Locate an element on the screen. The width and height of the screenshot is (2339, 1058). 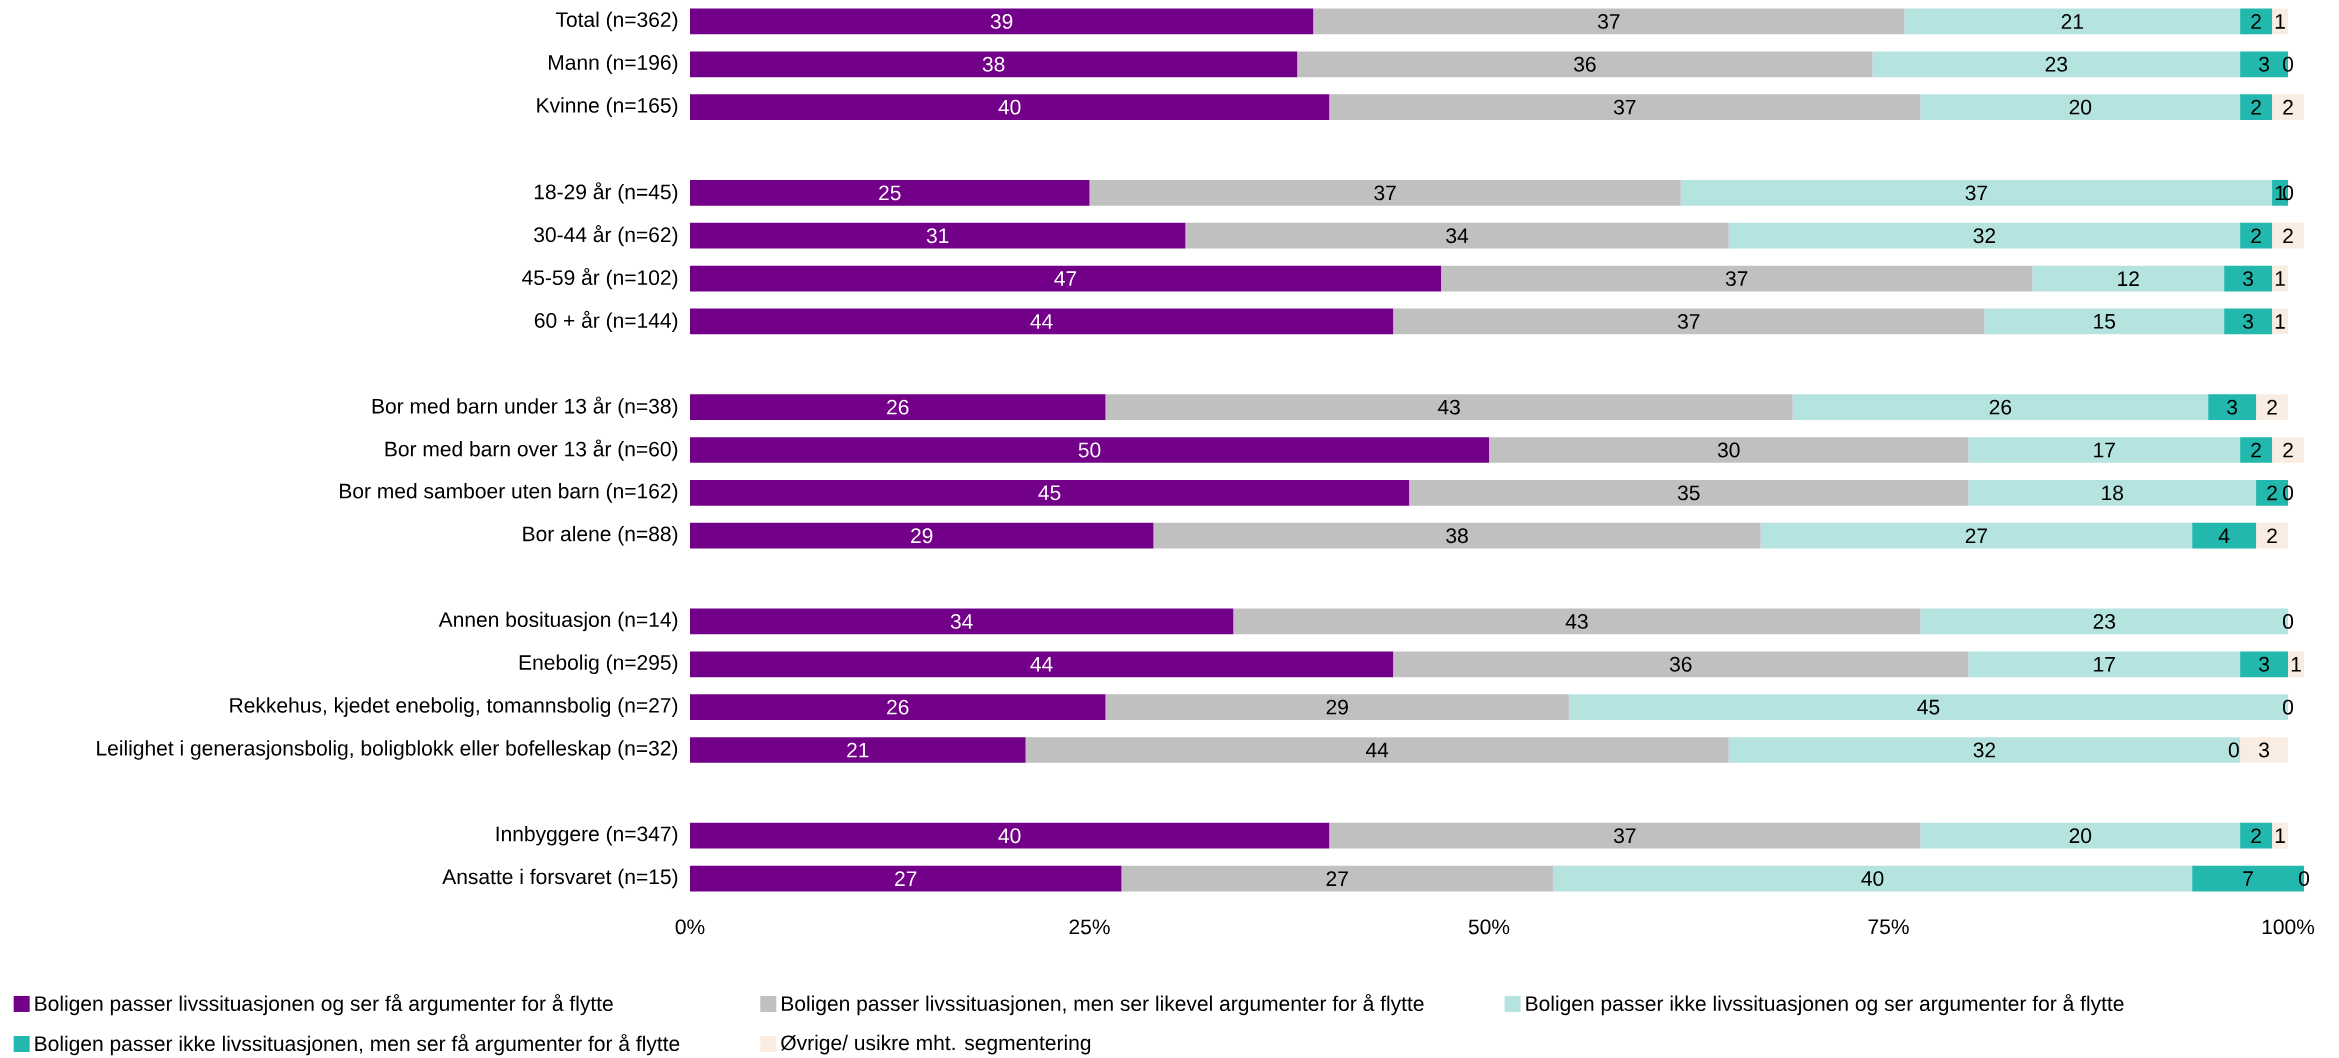
y-tick-label: Innbyggere (n=347) is located at coordinates (587, 835).